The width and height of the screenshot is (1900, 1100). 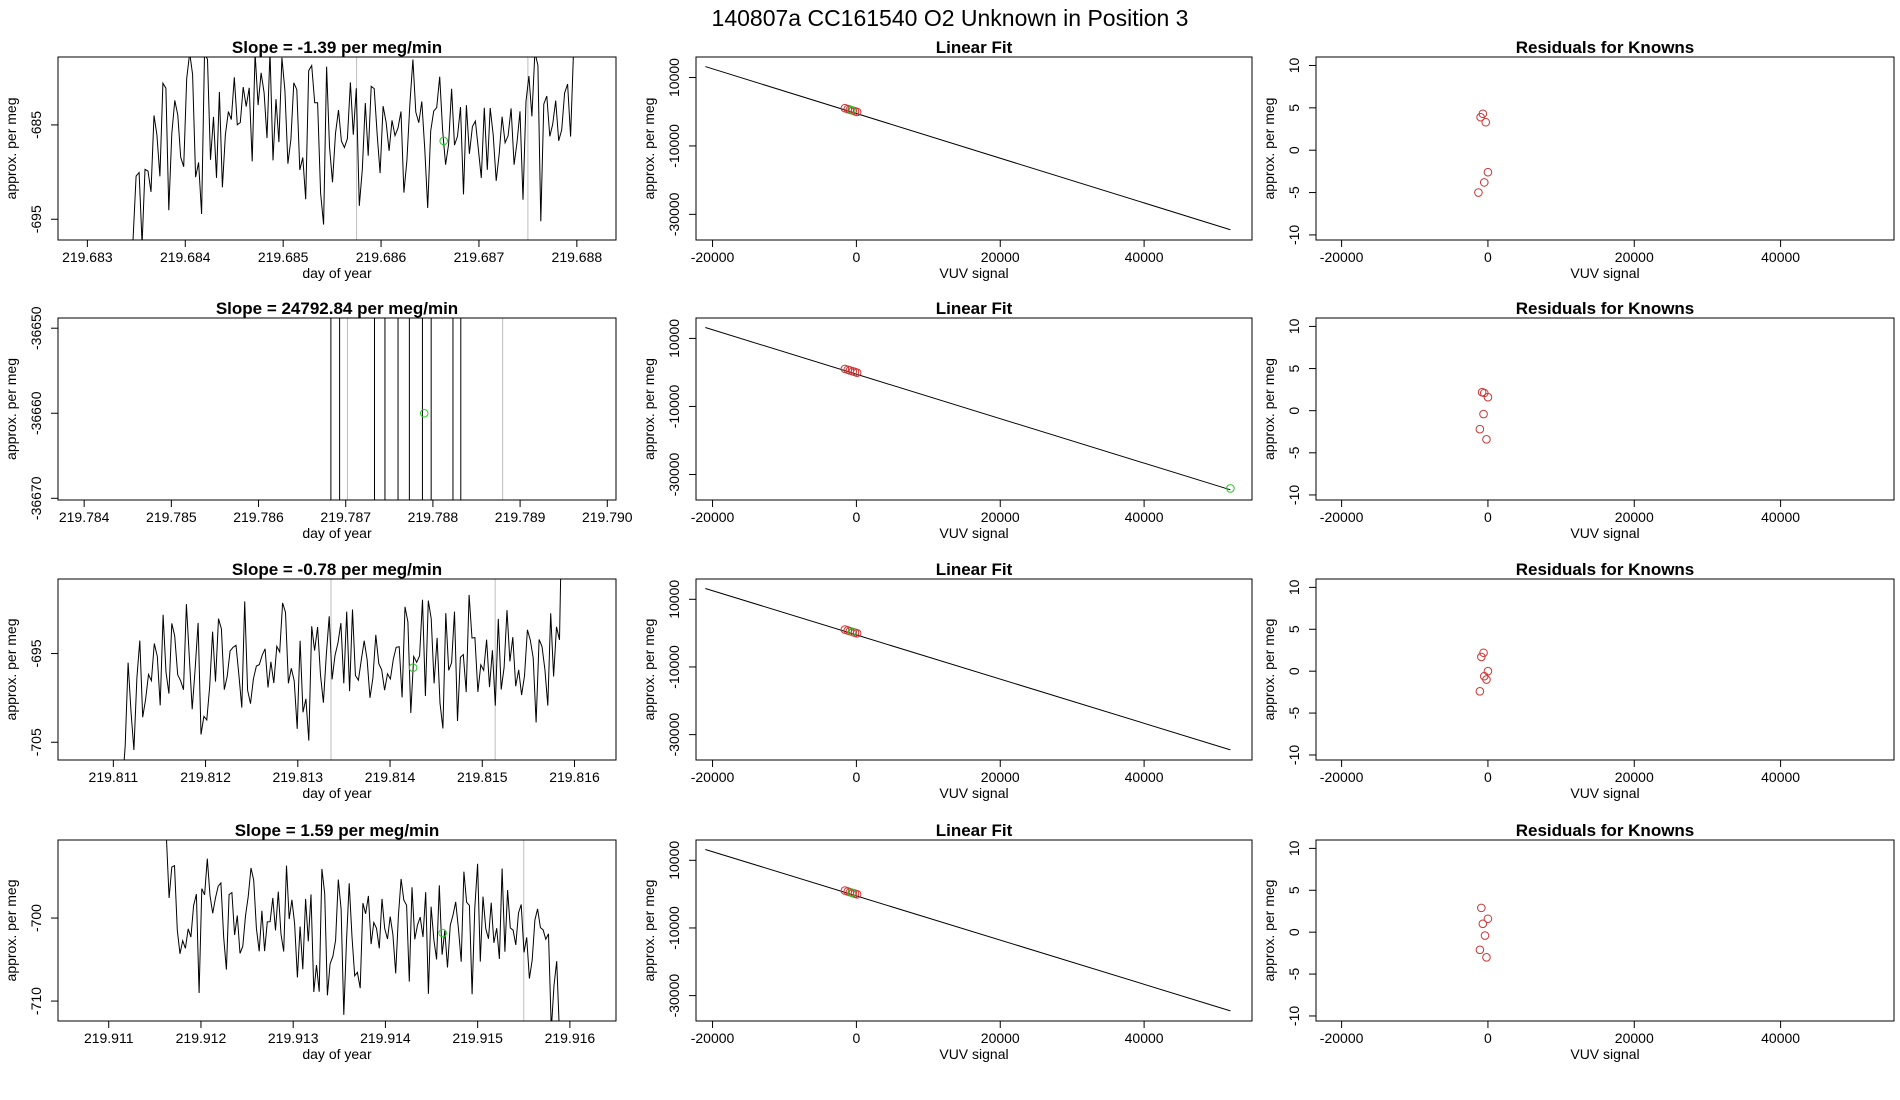 I want to click on chart-1-ytick-label: -685, so click(x=36, y=125).